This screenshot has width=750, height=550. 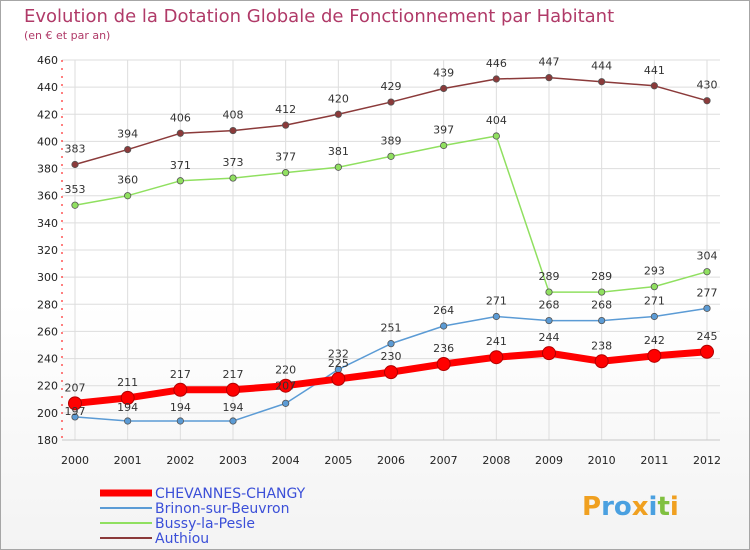 What do you see at coordinates (285, 157) in the screenshot?
I see `data-label-bussy-la-pesle-2004: 377` at bounding box center [285, 157].